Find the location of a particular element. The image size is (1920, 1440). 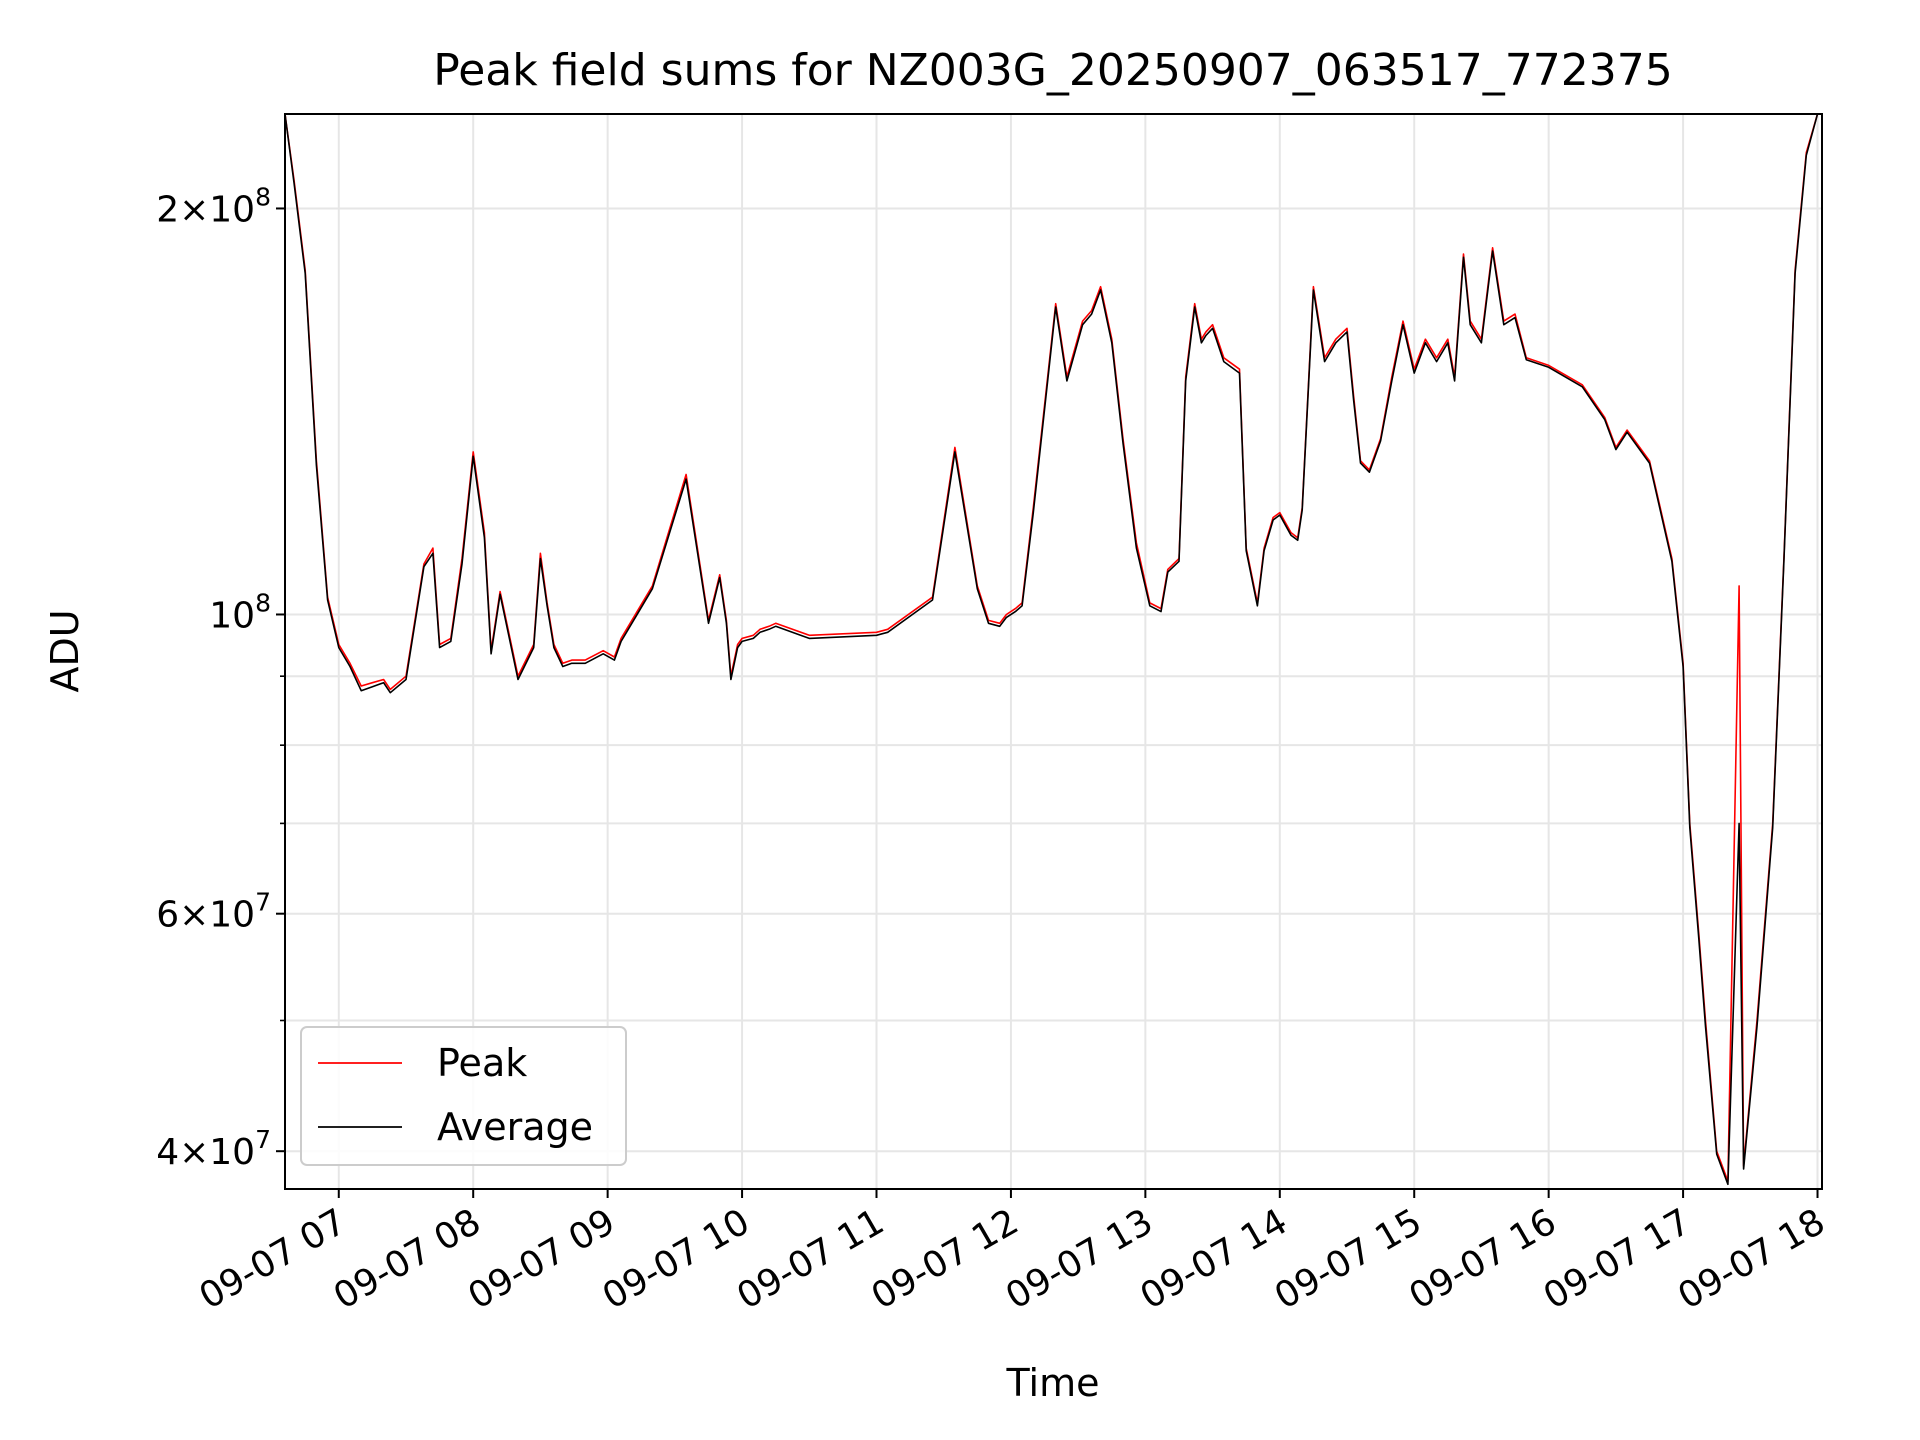

legend: Peak Average is located at coordinates (463, 1096).